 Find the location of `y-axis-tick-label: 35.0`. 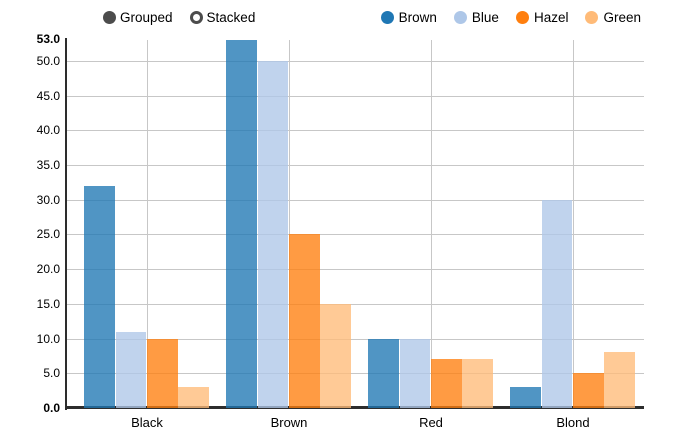

y-axis-tick-label: 35.0 is located at coordinates (48, 164).